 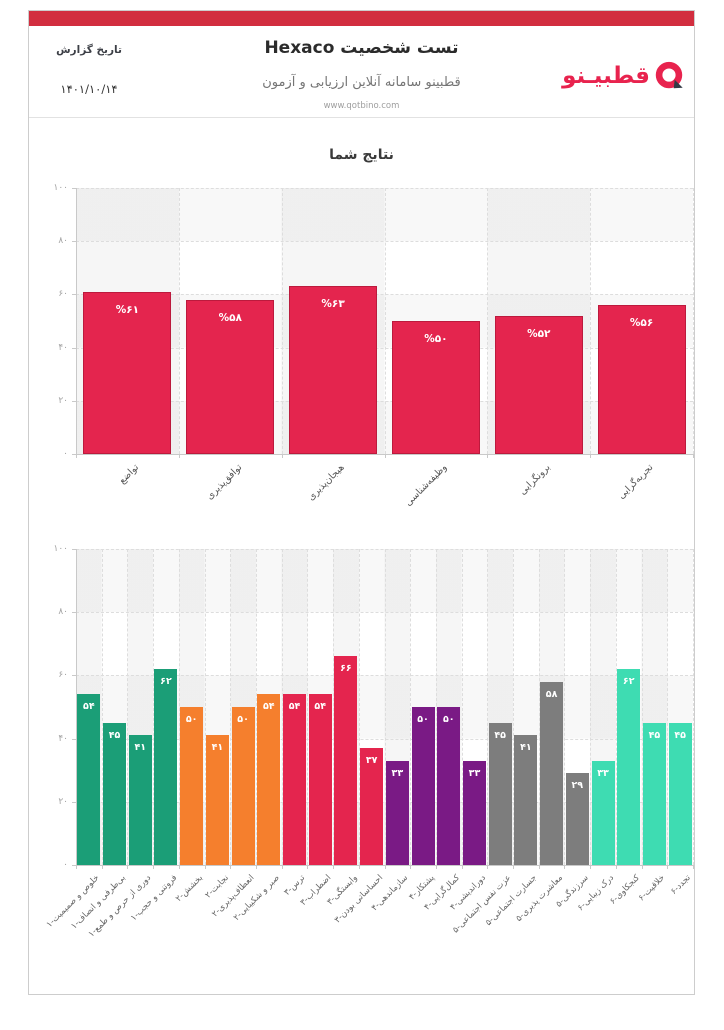 What do you see at coordinates (256, 898) in the screenshot?
I see `x-axis-label: صبر و شکیبایی-۲` at bounding box center [256, 898].